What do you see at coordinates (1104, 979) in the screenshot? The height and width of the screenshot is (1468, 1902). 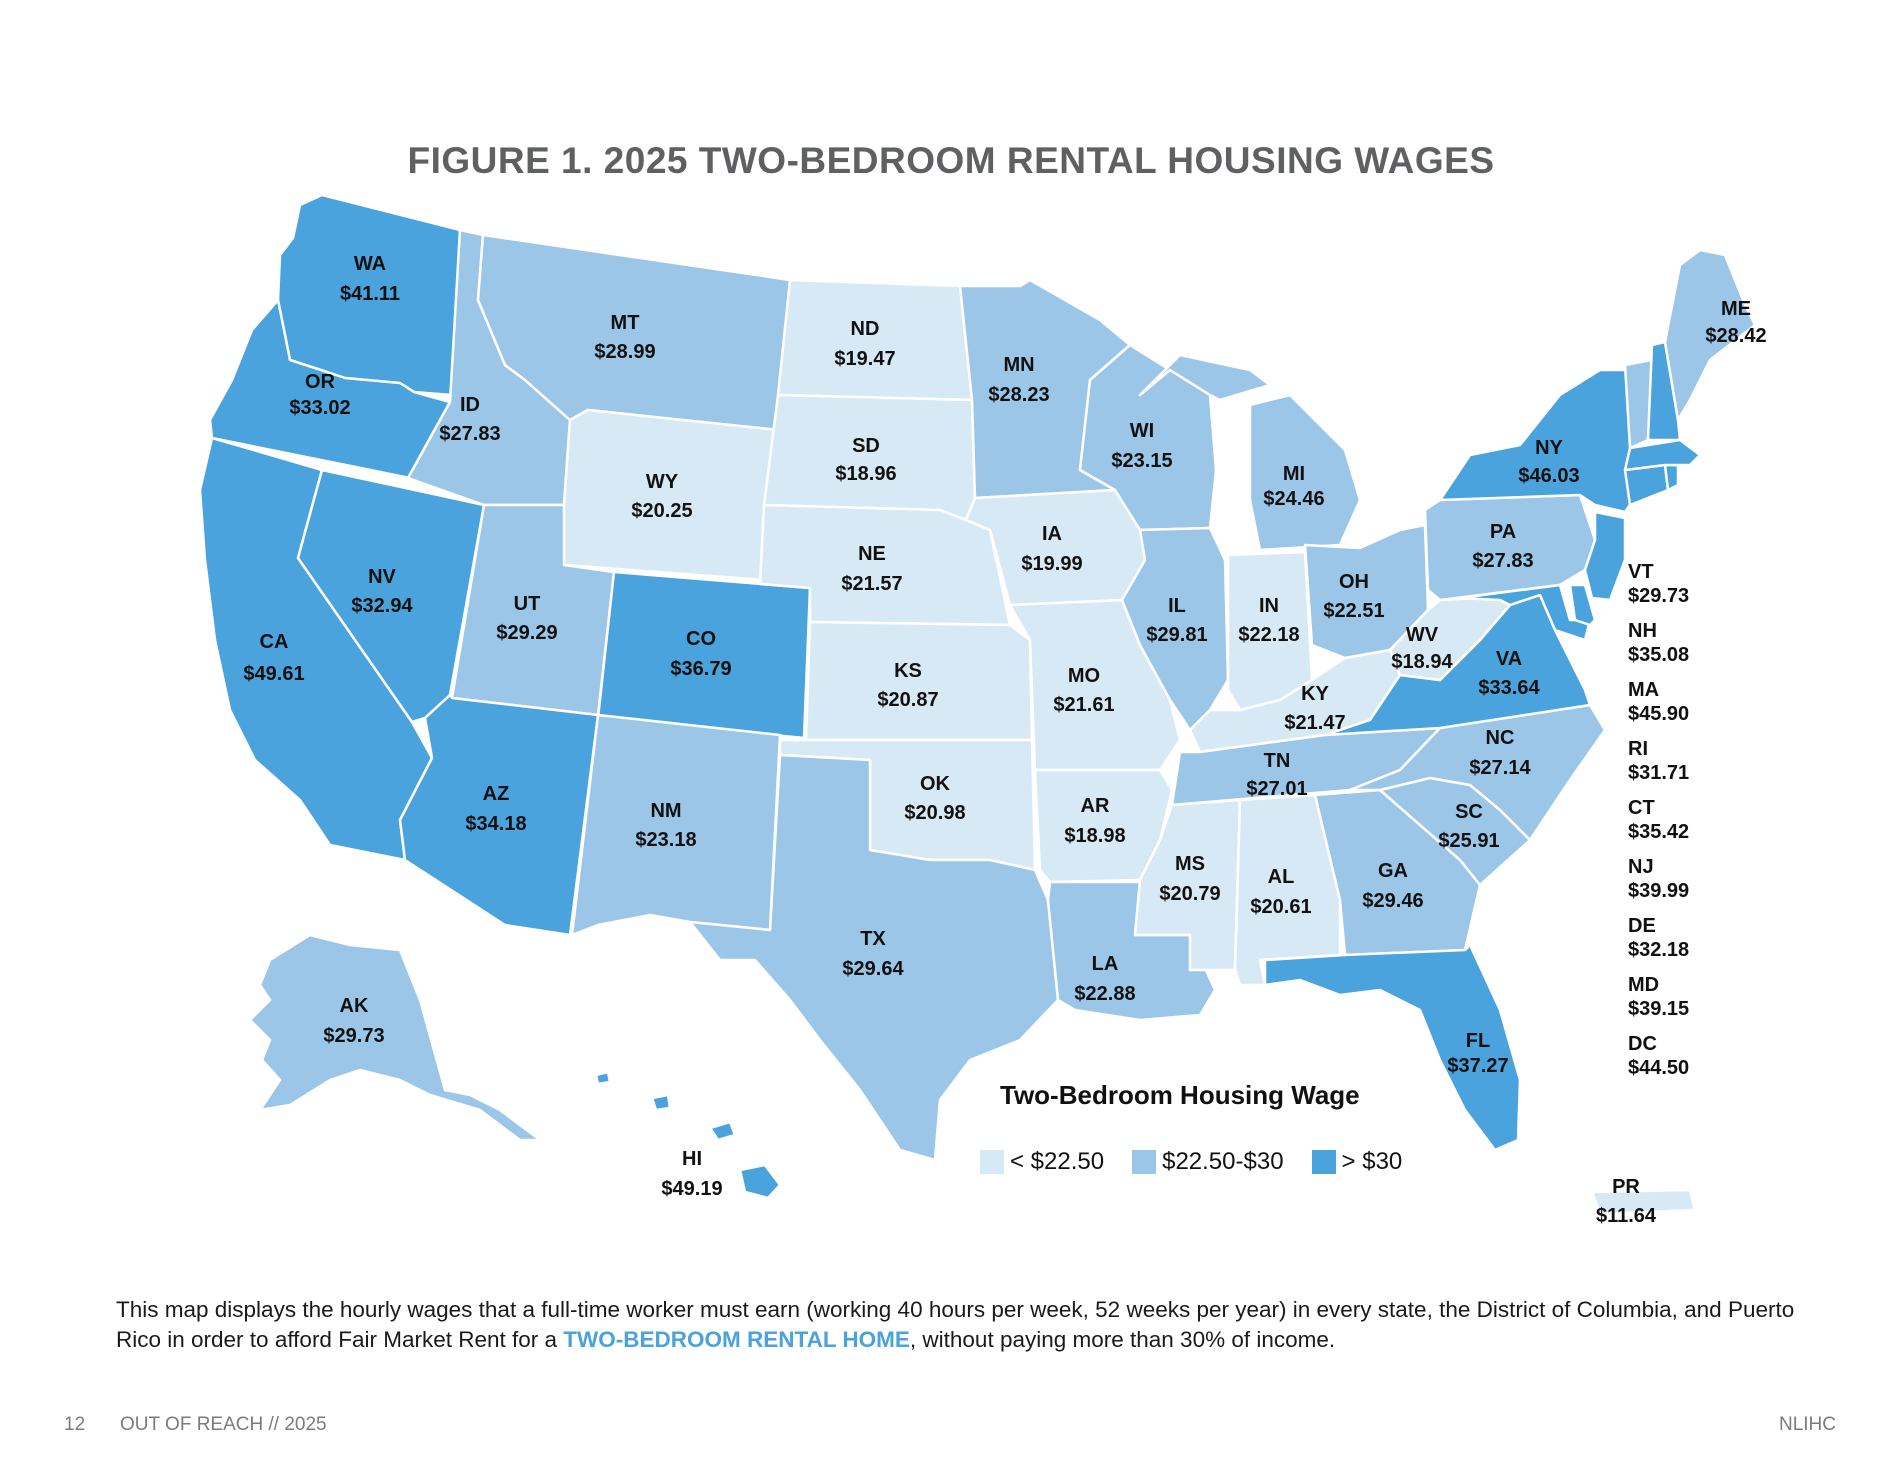 I see `label-LA: LA $22.88` at bounding box center [1104, 979].